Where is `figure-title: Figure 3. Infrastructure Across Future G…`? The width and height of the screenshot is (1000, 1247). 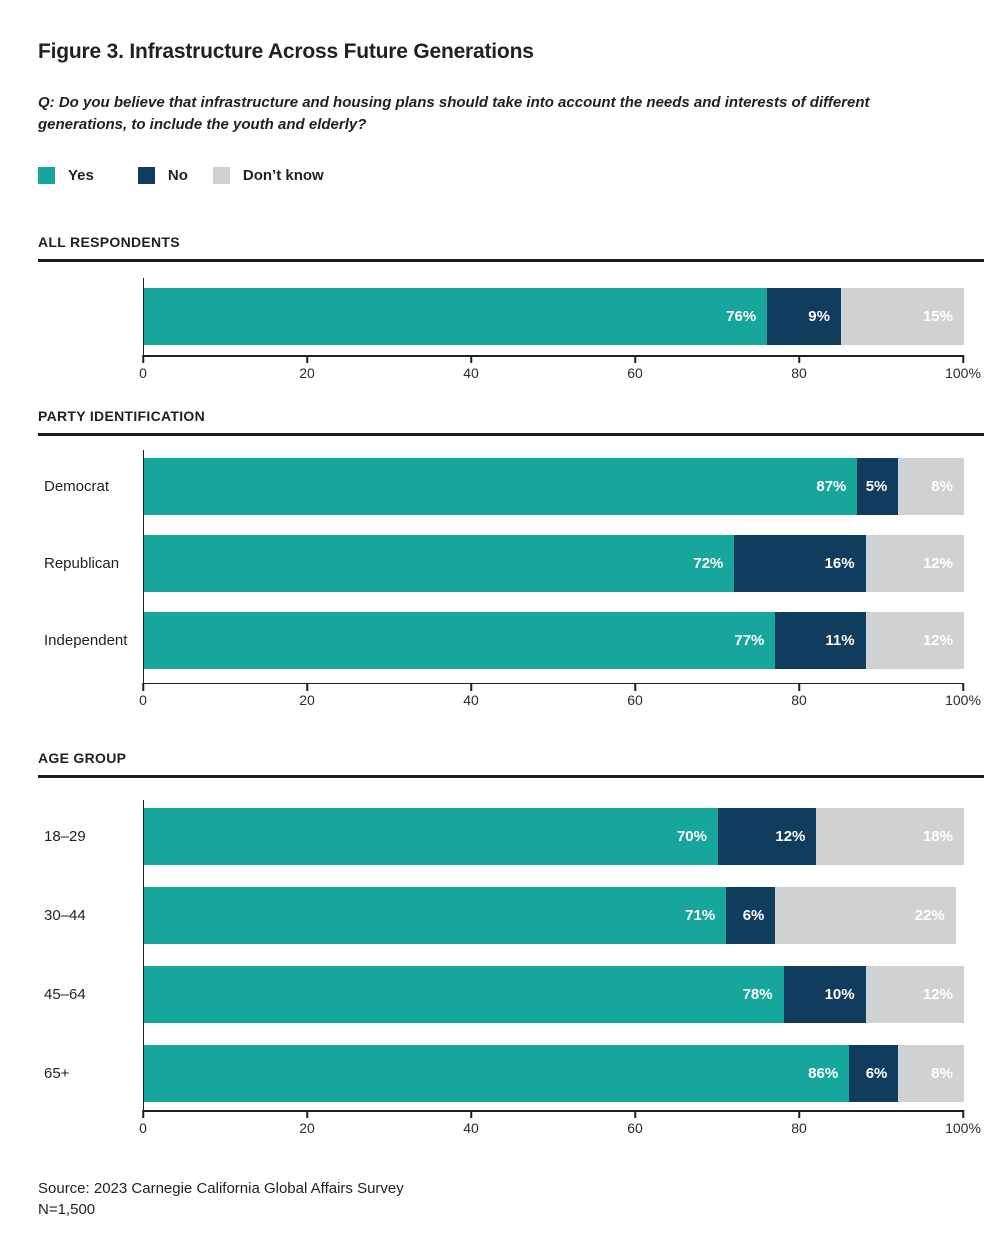 figure-title: Figure 3. Infrastructure Across Future G… is located at coordinates (286, 51).